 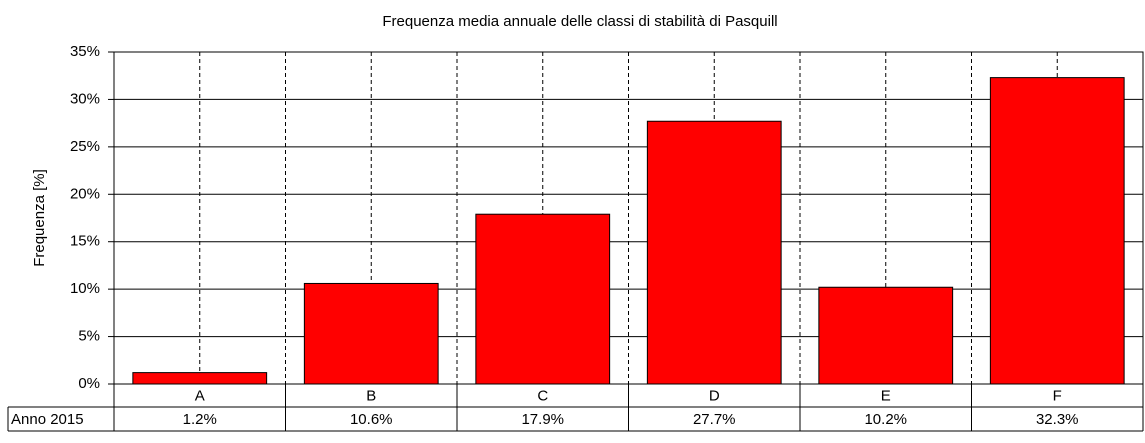 I want to click on x-tick-label: E, so click(x=886, y=395).